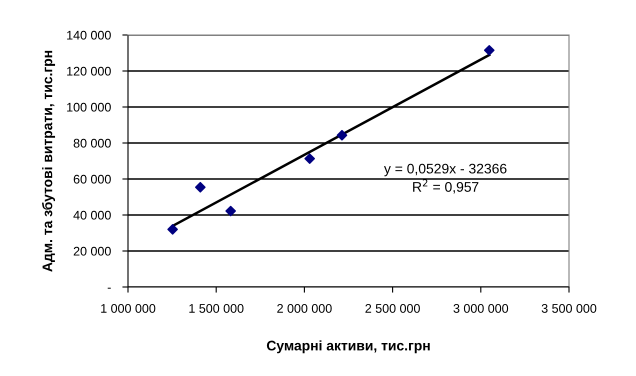 This screenshot has height=376, width=636. I want to click on x-tick-label: 1 500 000, so click(216, 308).